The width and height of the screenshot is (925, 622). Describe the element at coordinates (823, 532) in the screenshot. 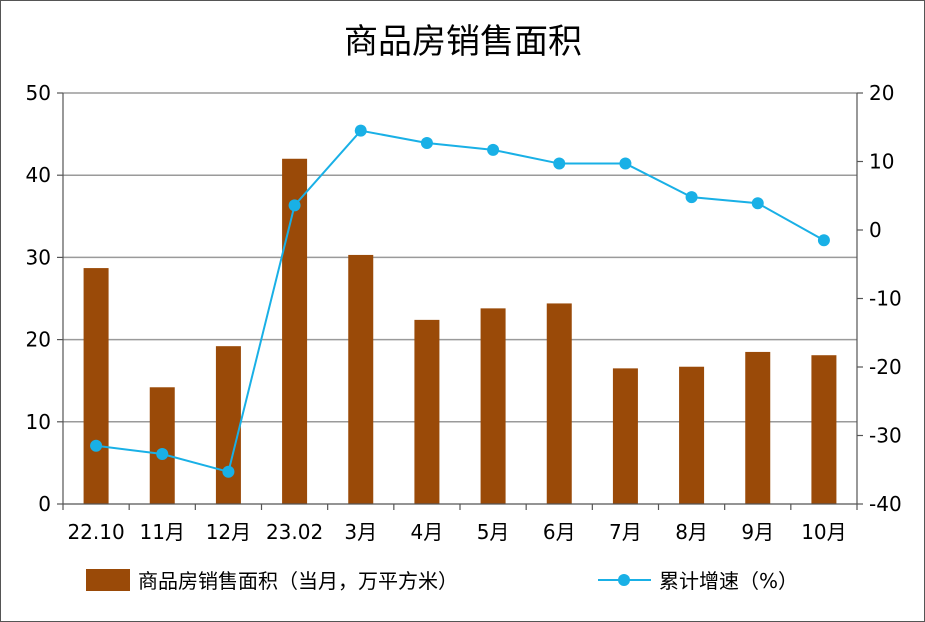

I see `x-tick-label: 10月` at that location.